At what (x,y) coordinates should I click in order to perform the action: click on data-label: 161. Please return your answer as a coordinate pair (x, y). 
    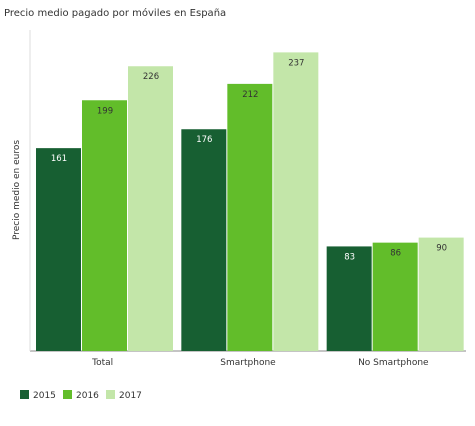
    Looking at the image, I should click on (59, 159).